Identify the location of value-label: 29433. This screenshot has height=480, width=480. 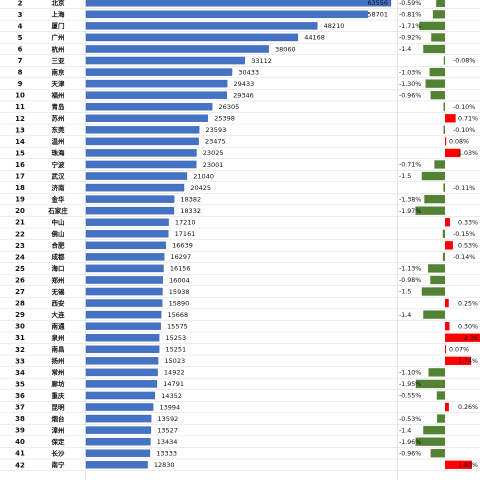
(244, 84).